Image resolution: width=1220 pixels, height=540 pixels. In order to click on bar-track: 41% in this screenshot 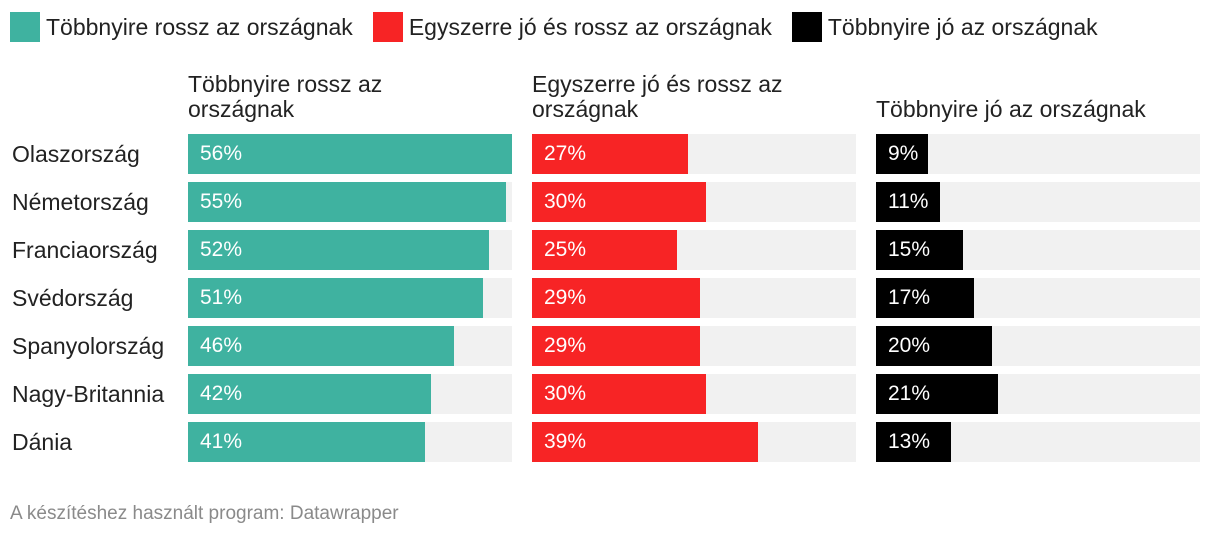, I will do `click(350, 442)`.